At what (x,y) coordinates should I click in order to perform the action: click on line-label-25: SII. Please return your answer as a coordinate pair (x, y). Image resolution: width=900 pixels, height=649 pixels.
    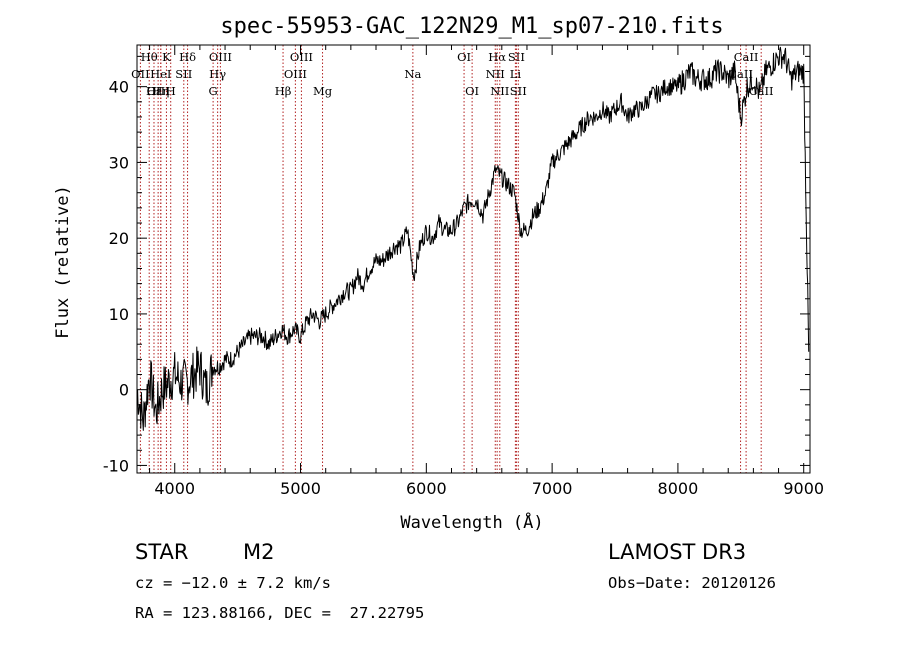
    Looking at the image, I should click on (518, 91).